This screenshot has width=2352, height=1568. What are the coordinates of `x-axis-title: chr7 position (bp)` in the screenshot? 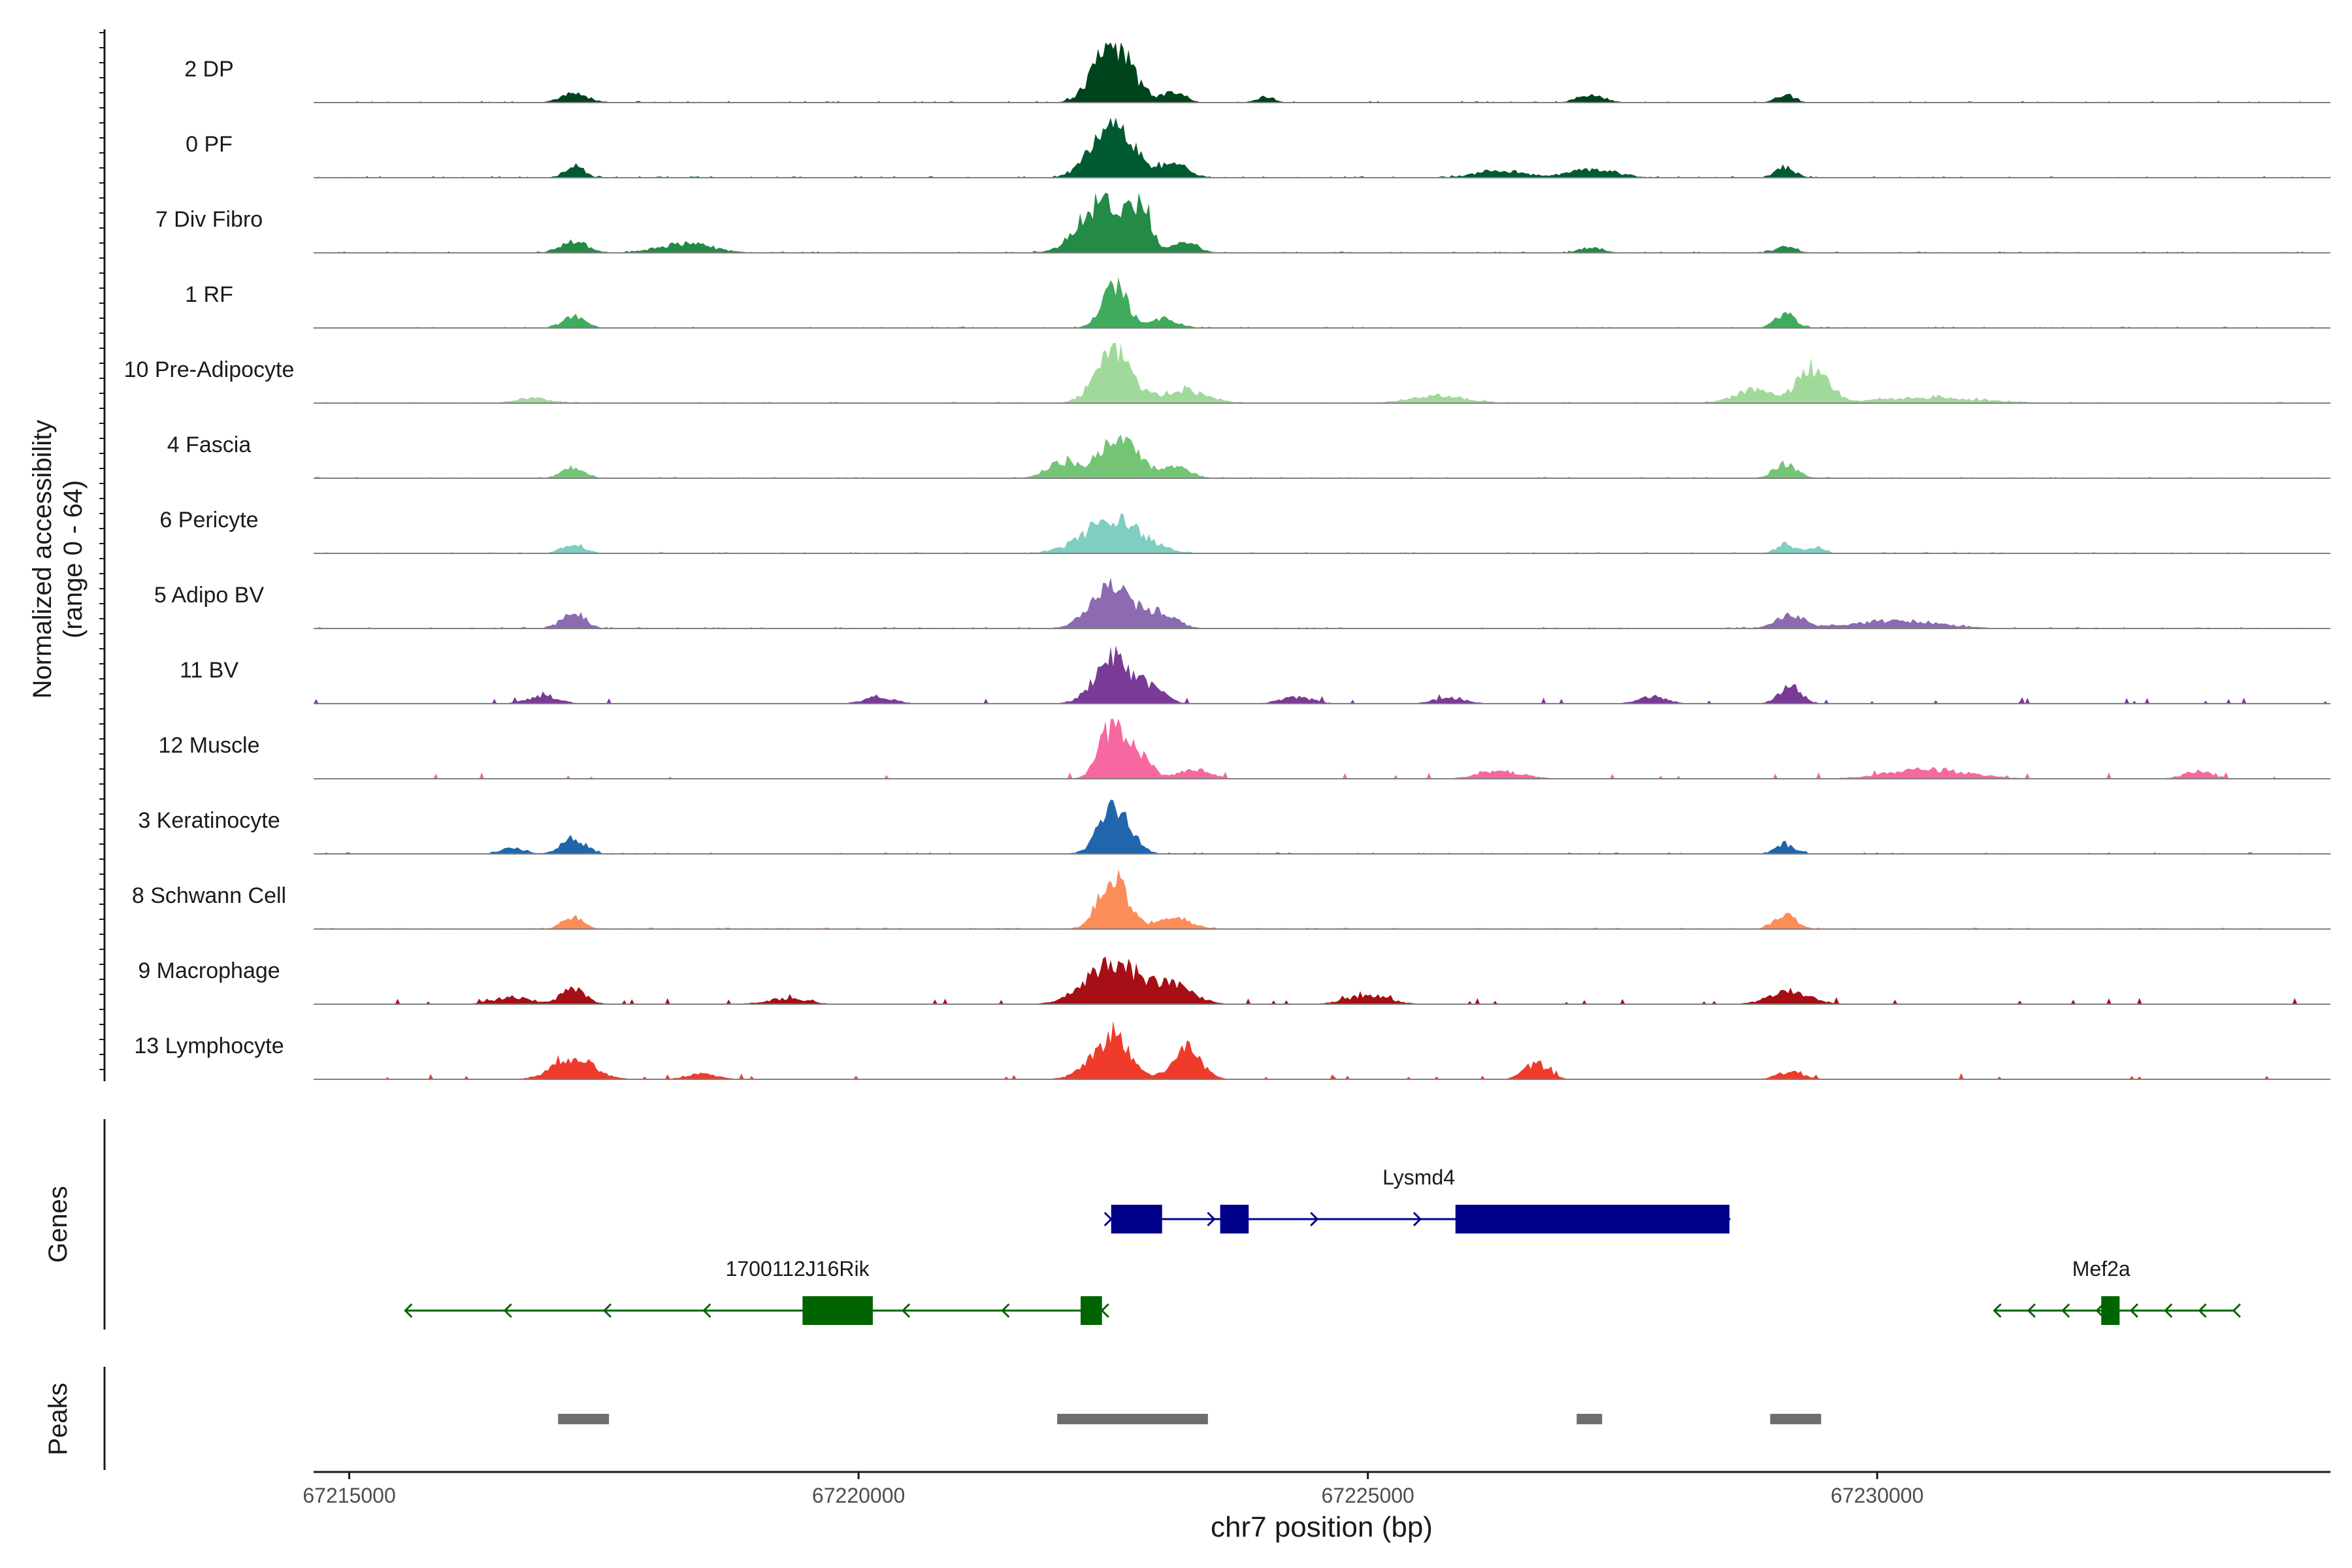 It's located at (1322, 1527).